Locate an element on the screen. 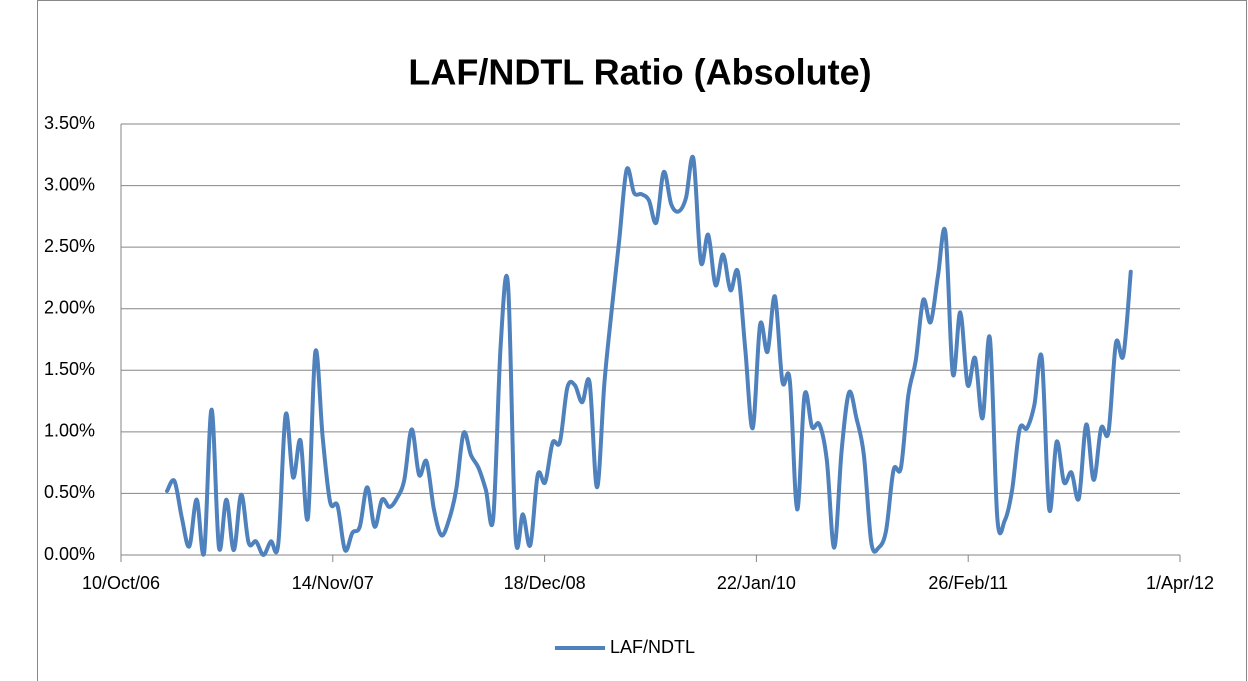 This screenshot has height=681, width=1248. y-tick-label: 0.50% is located at coordinates (69, 492).